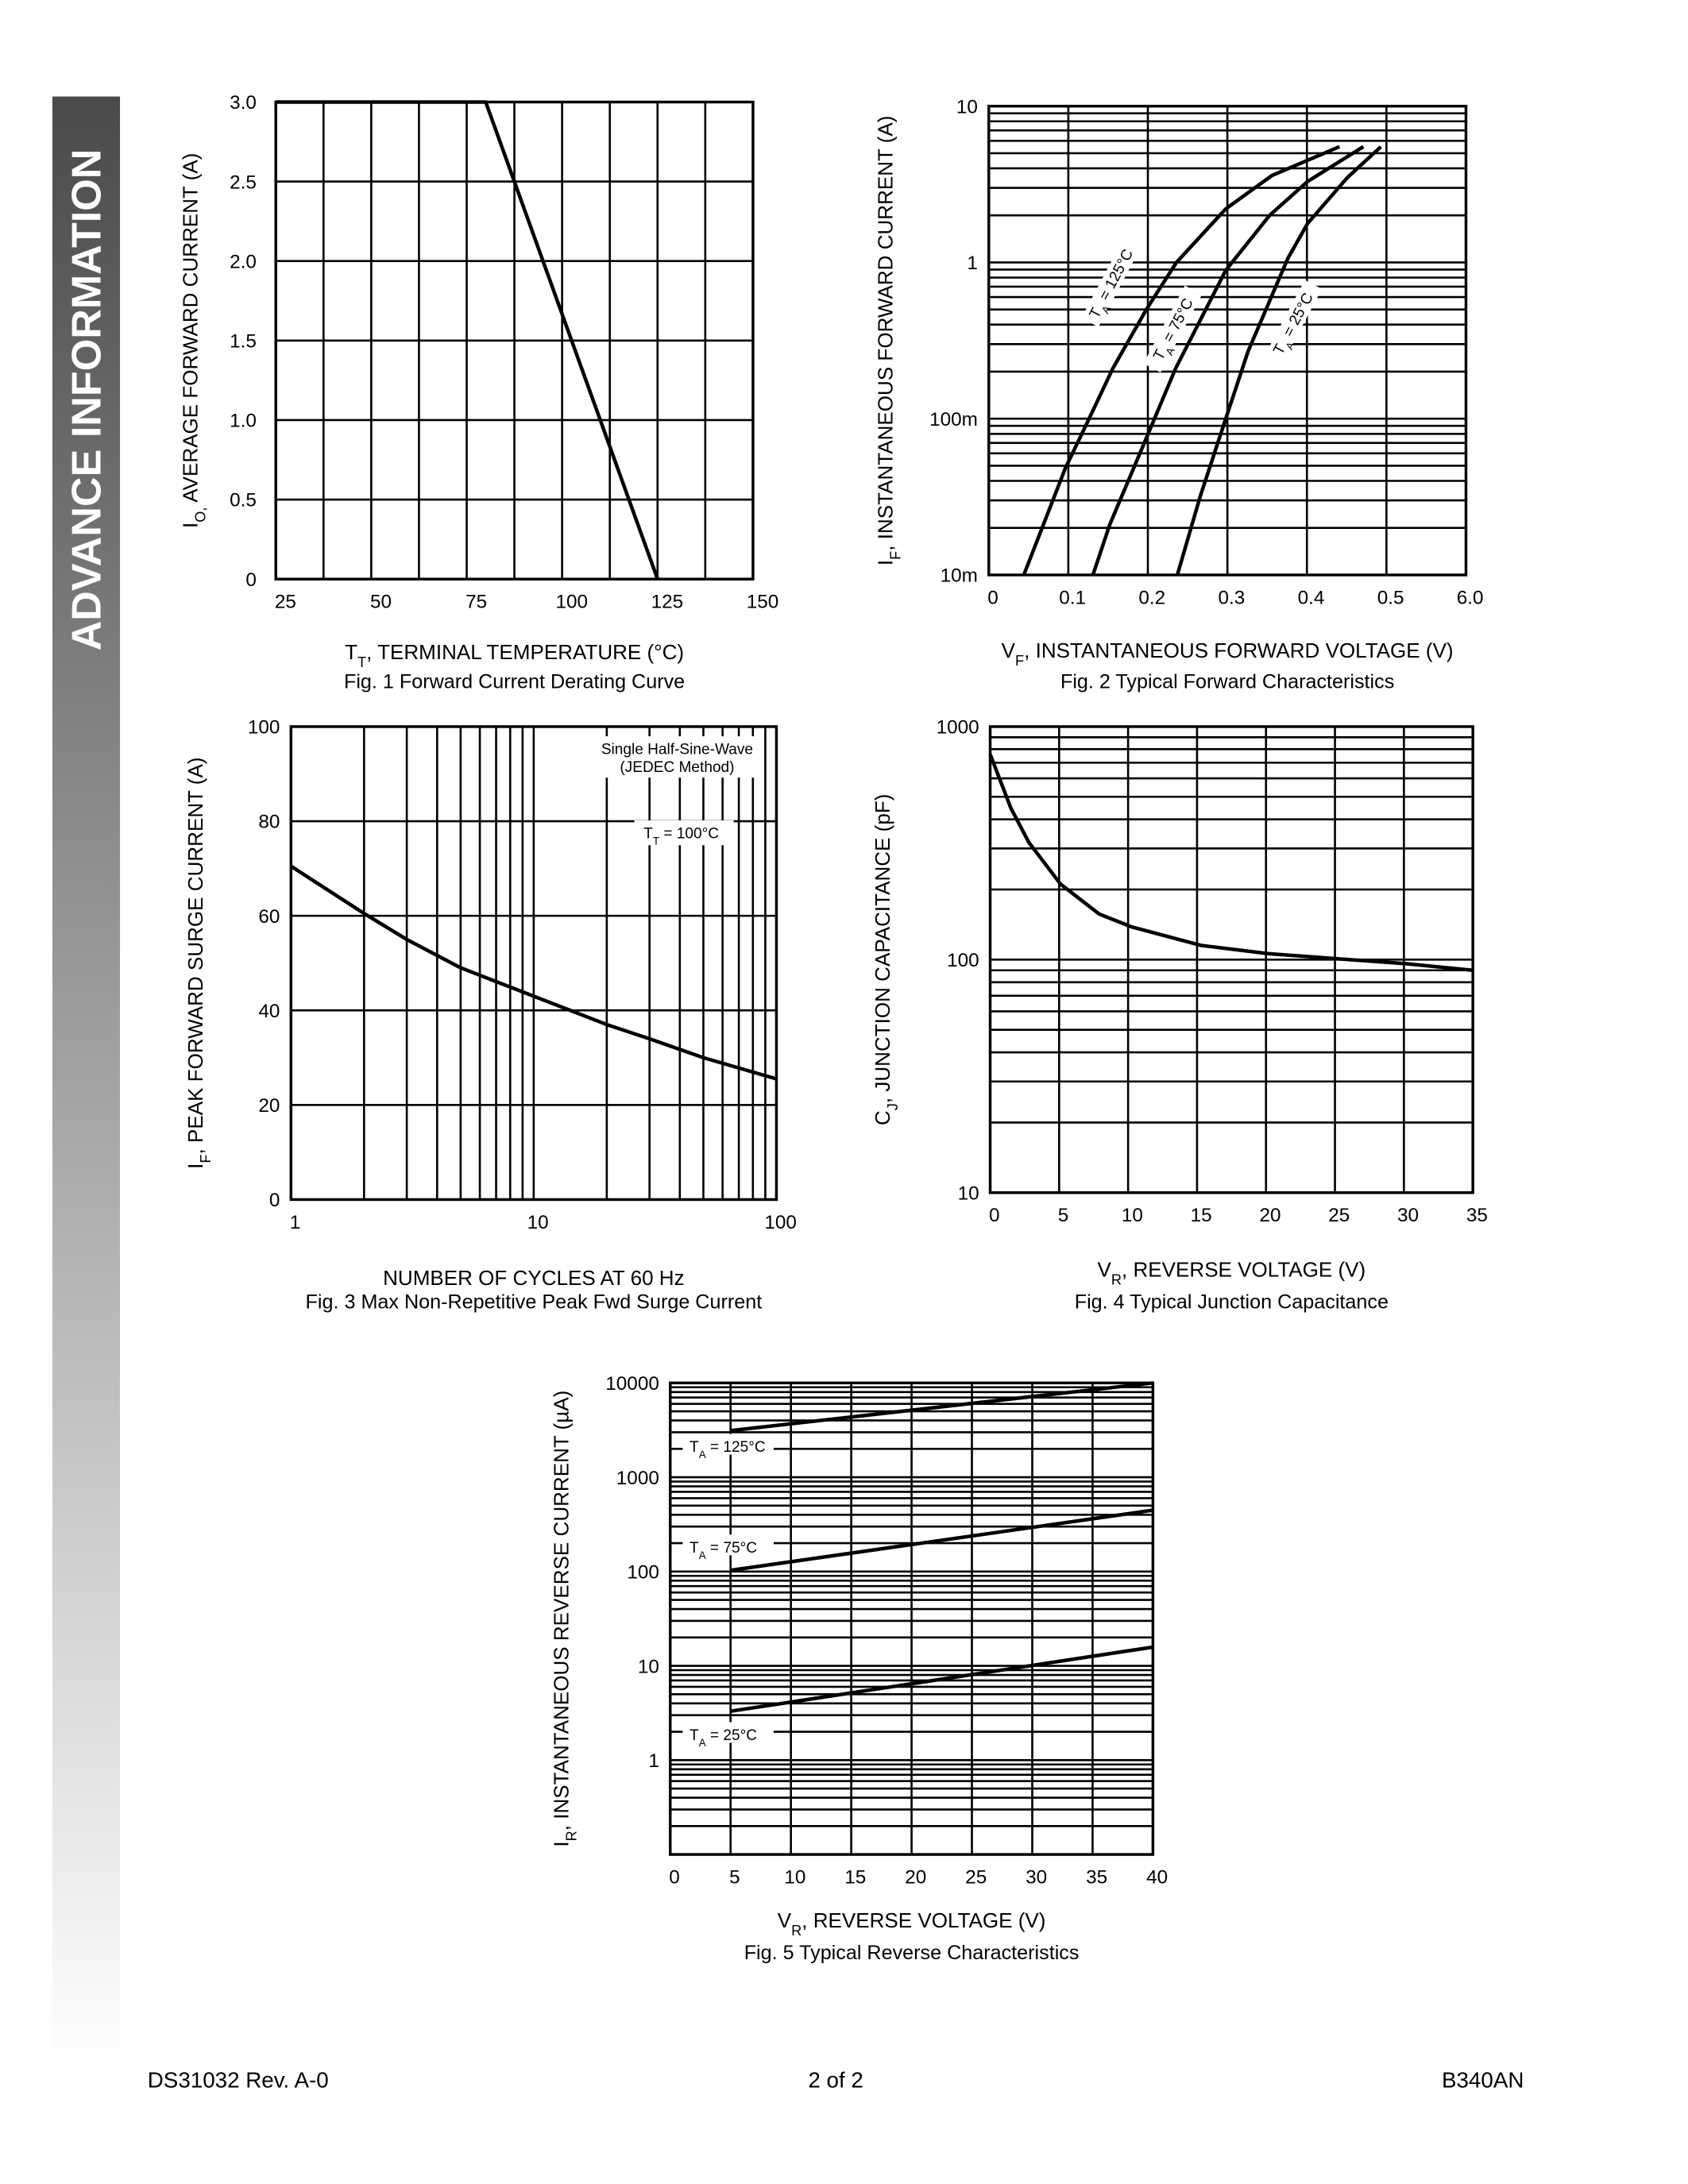 The height and width of the screenshot is (2184, 1688). I want to click on figure-caption: Fig. 5 Typical Reverse Characteristics, so click(912, 1953).